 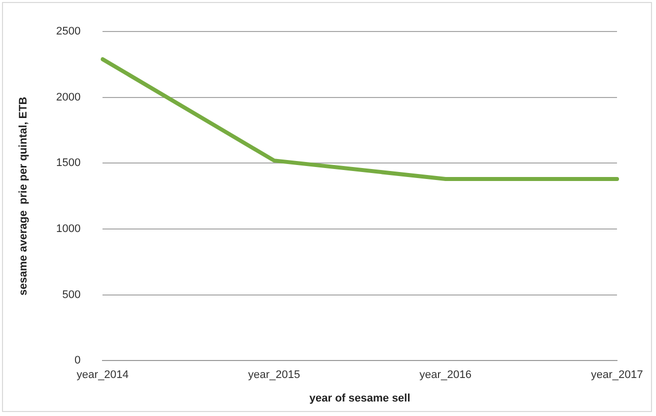 I want to click on x-axis-title: year of sesame sell, so click(x=359, y=398).